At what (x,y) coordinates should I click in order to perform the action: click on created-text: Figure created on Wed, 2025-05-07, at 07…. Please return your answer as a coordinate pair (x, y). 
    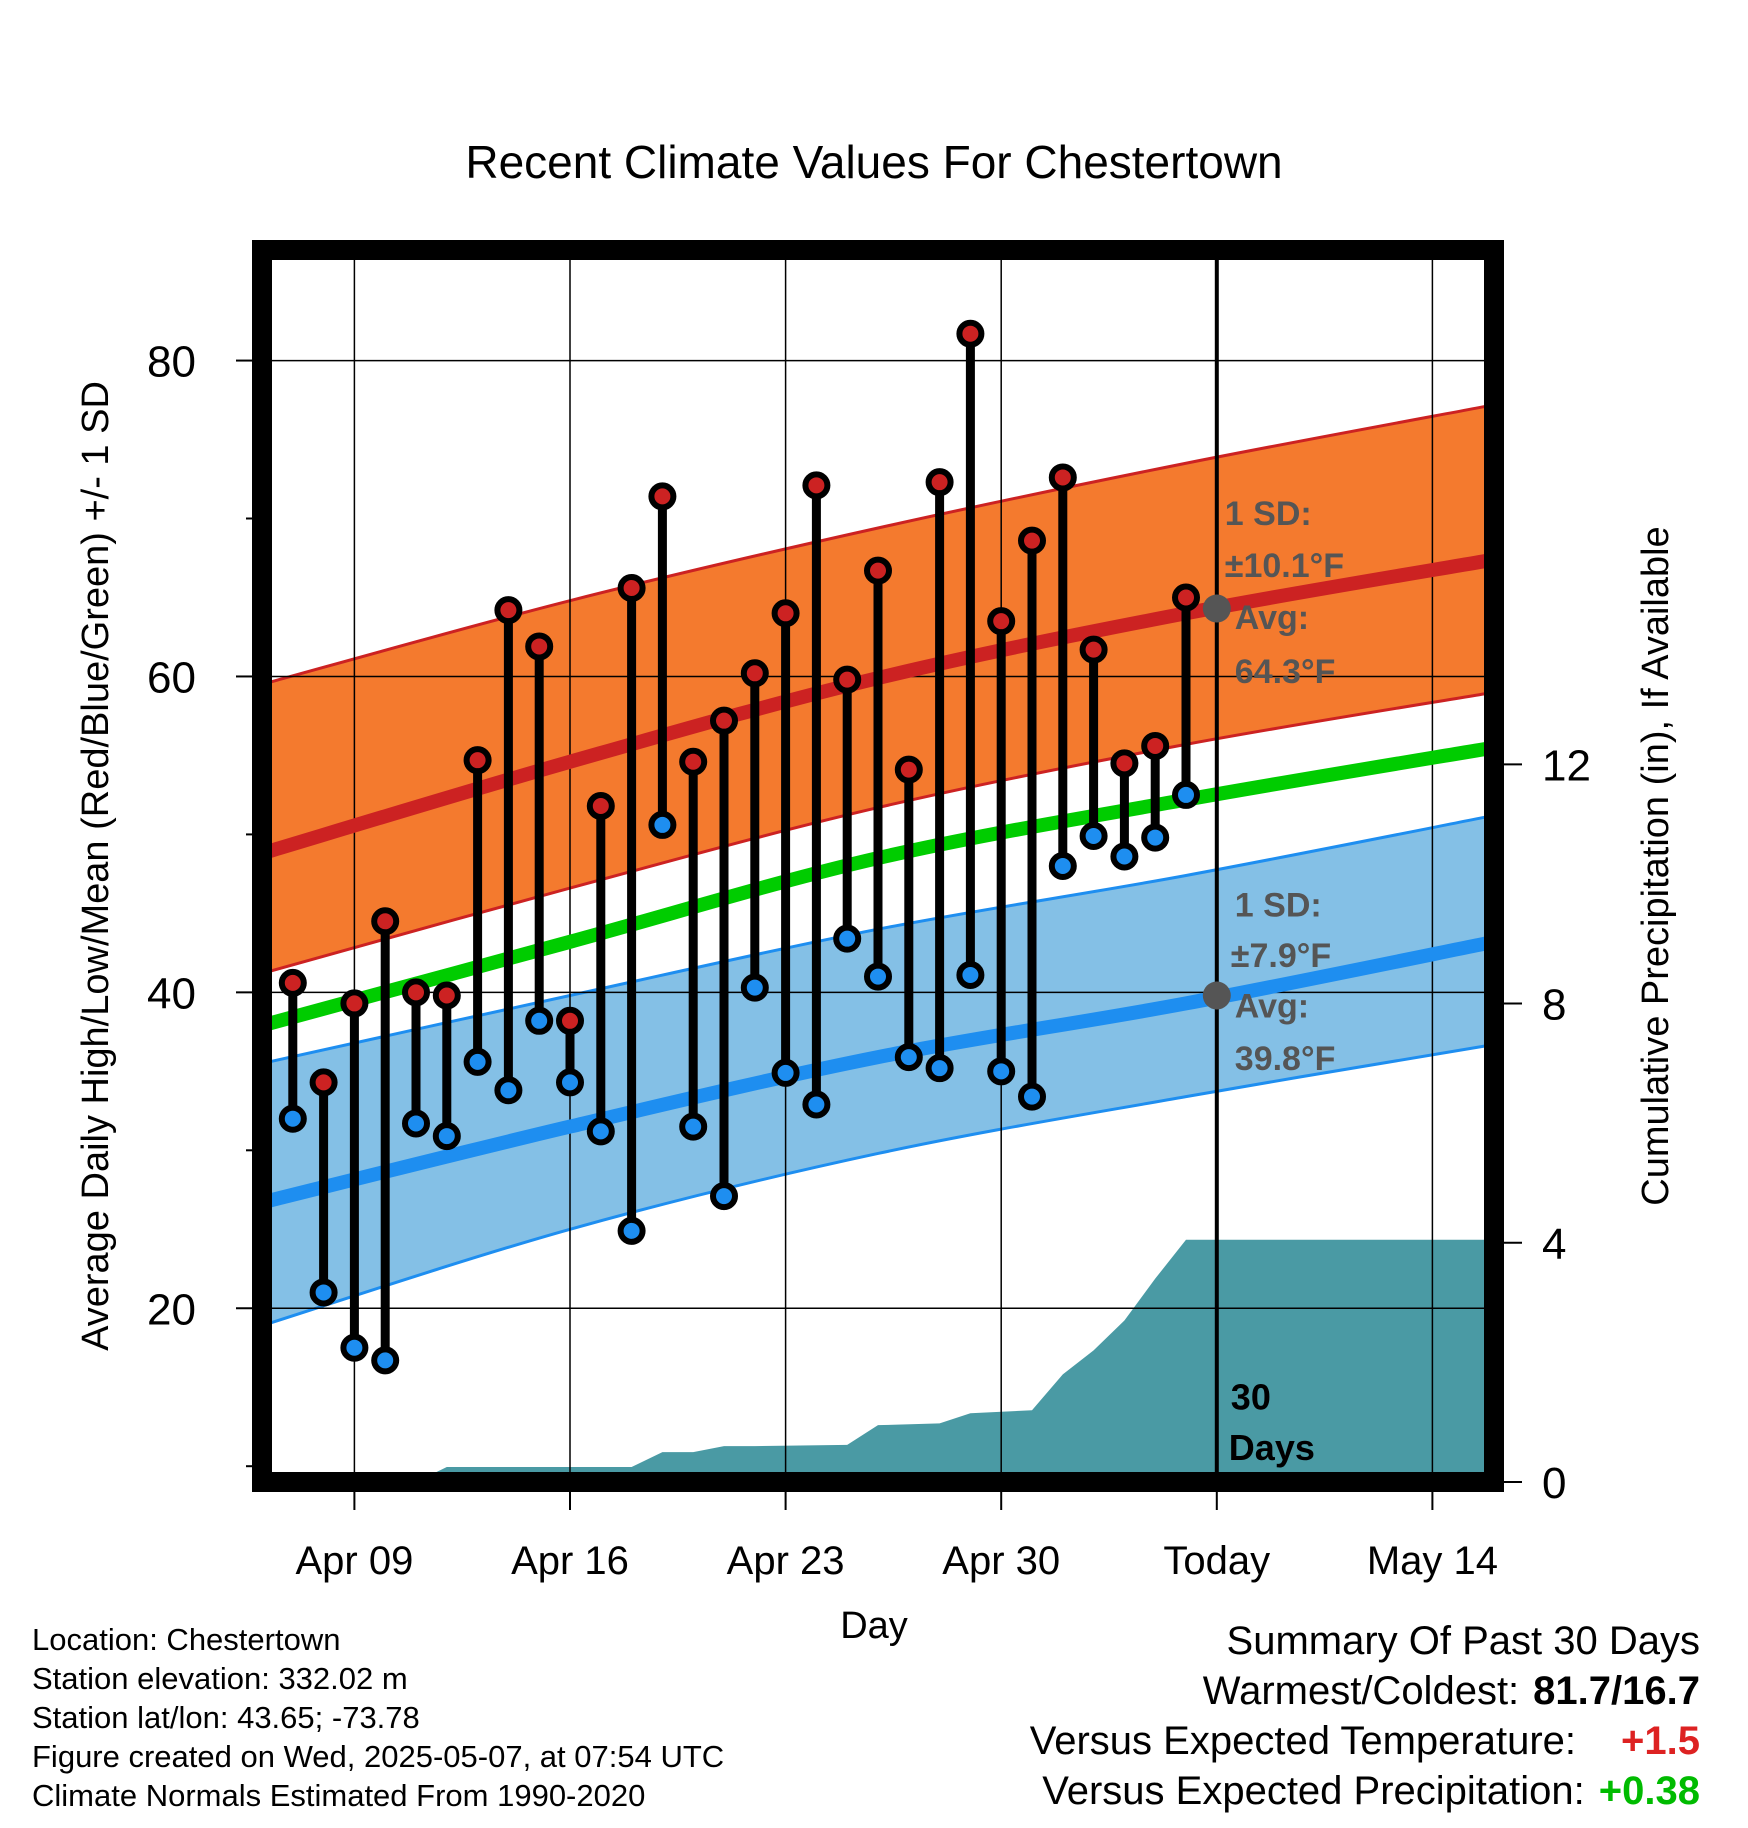
    Looking at the image, I should click on (378, 1756).